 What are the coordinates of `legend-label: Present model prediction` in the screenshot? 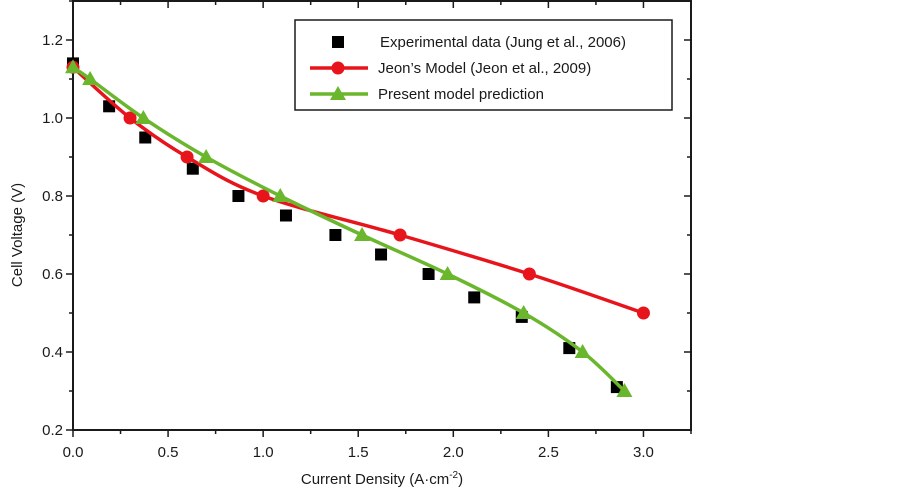 It's located at (461, 94).